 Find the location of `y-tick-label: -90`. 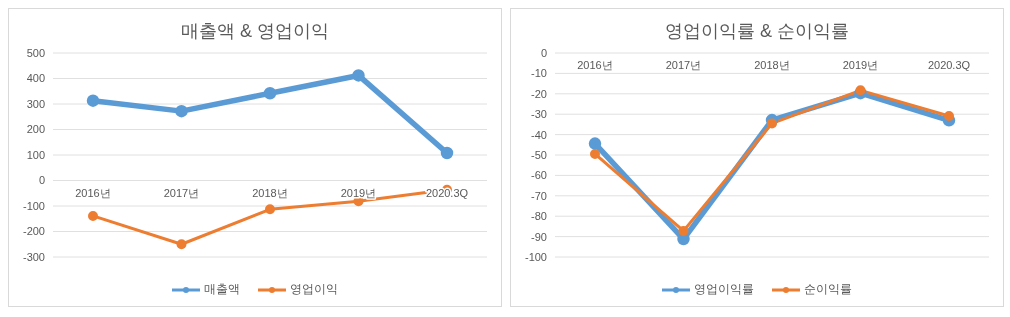

y-tick-label: -90 is located at coordinates (539, 236).